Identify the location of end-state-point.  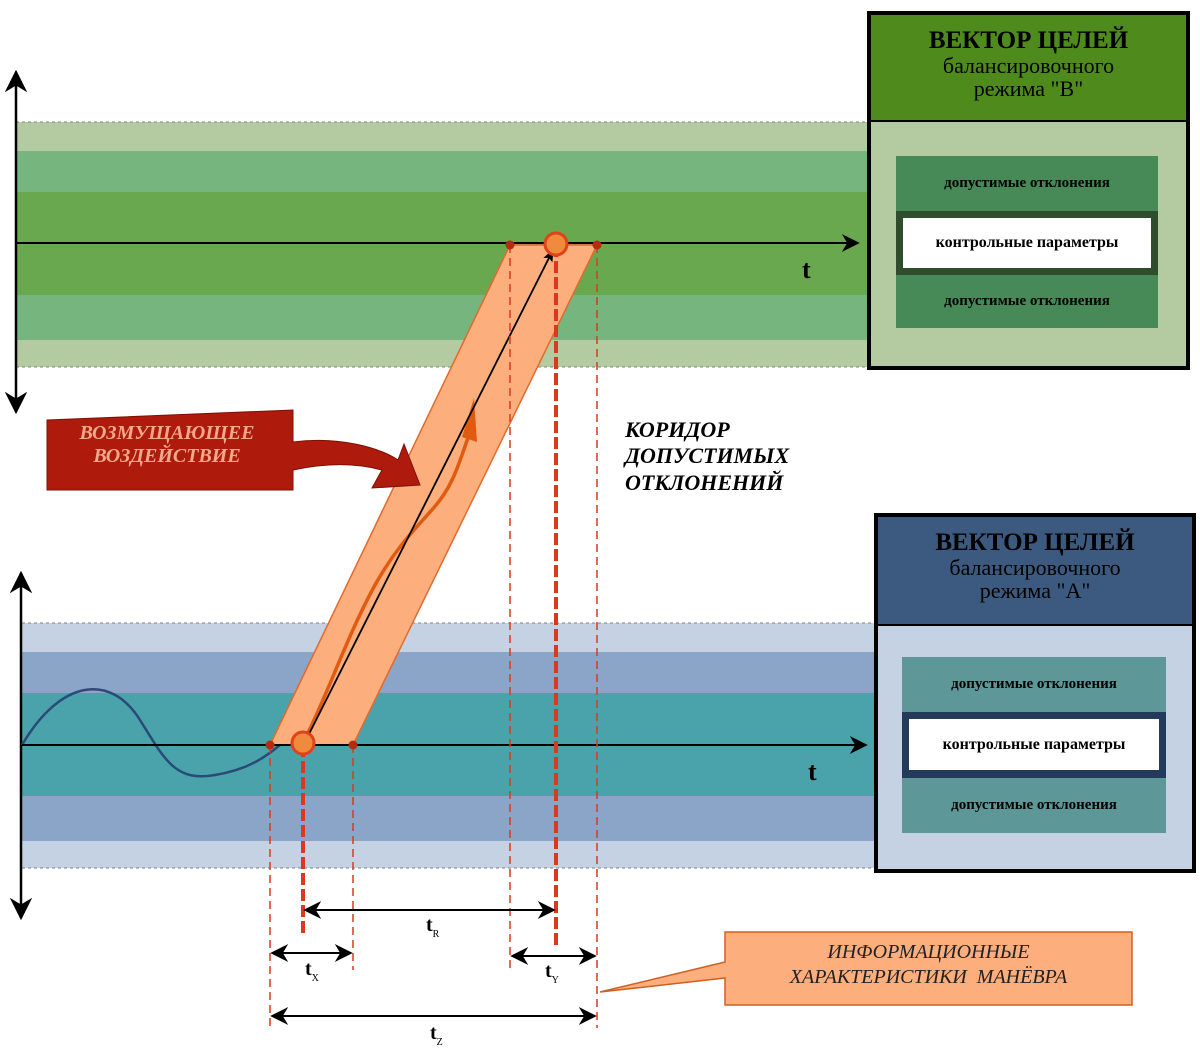
(556, 244).